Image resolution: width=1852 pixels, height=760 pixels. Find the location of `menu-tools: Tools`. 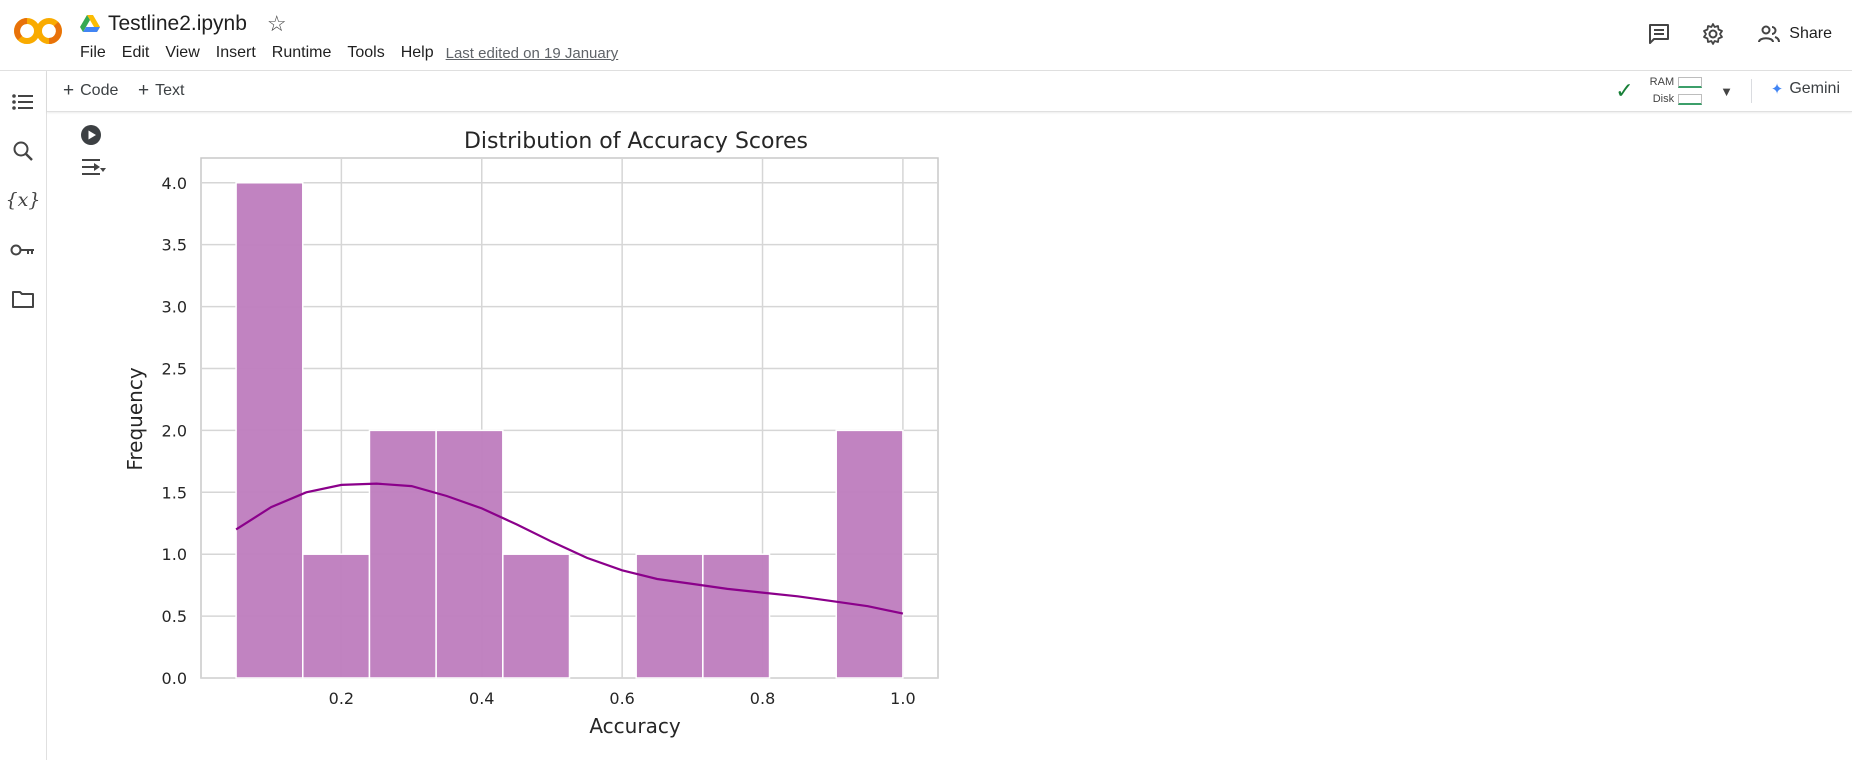

menu-tools: Tools is located at coordinates (366, 52).